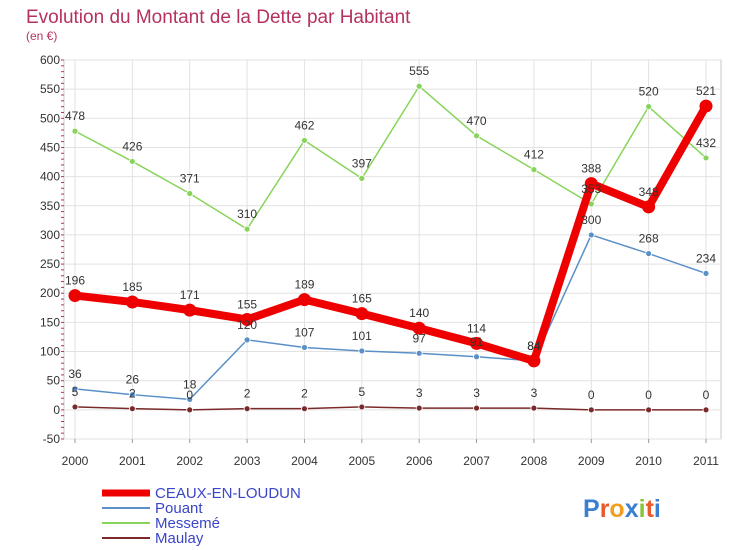 The image size is (750, 550). Describe the element at coordinates (75, 374) in the screenshot. I see `data-label-1: 36` at that location.